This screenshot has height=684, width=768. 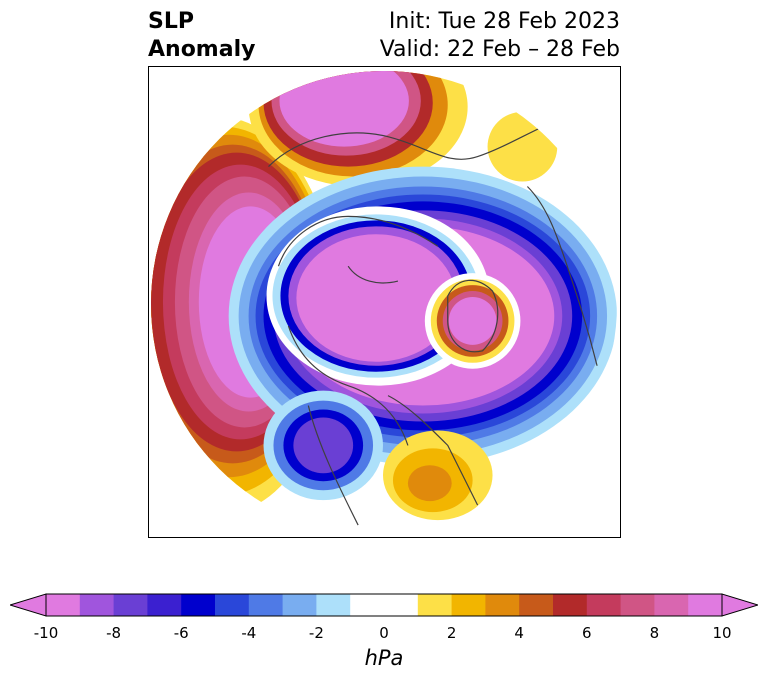 I want to click on colorbar-tick-label: 0, so click(x=384, y=633).